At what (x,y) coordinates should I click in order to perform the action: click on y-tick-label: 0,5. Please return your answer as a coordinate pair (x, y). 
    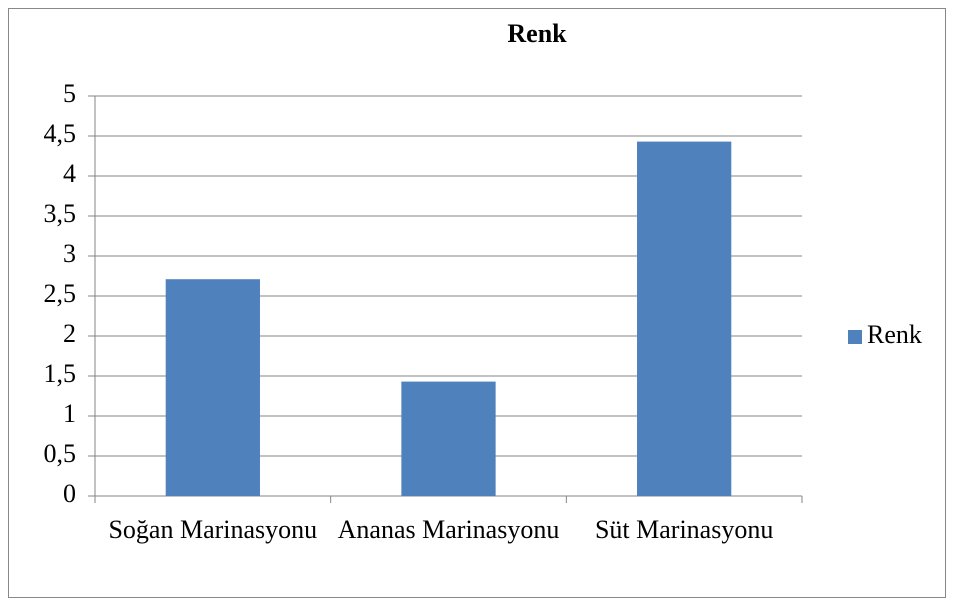
    Looking at the image, I should click on (60, 453).